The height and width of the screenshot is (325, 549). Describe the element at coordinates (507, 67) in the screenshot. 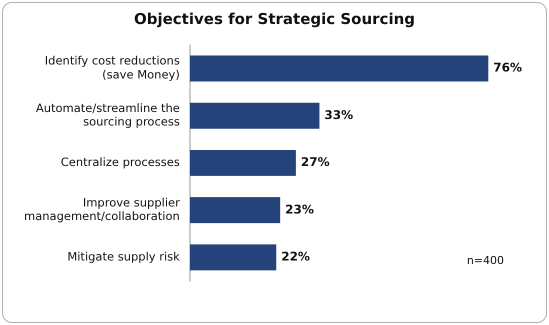

I see `data-label: 76%` at that location.